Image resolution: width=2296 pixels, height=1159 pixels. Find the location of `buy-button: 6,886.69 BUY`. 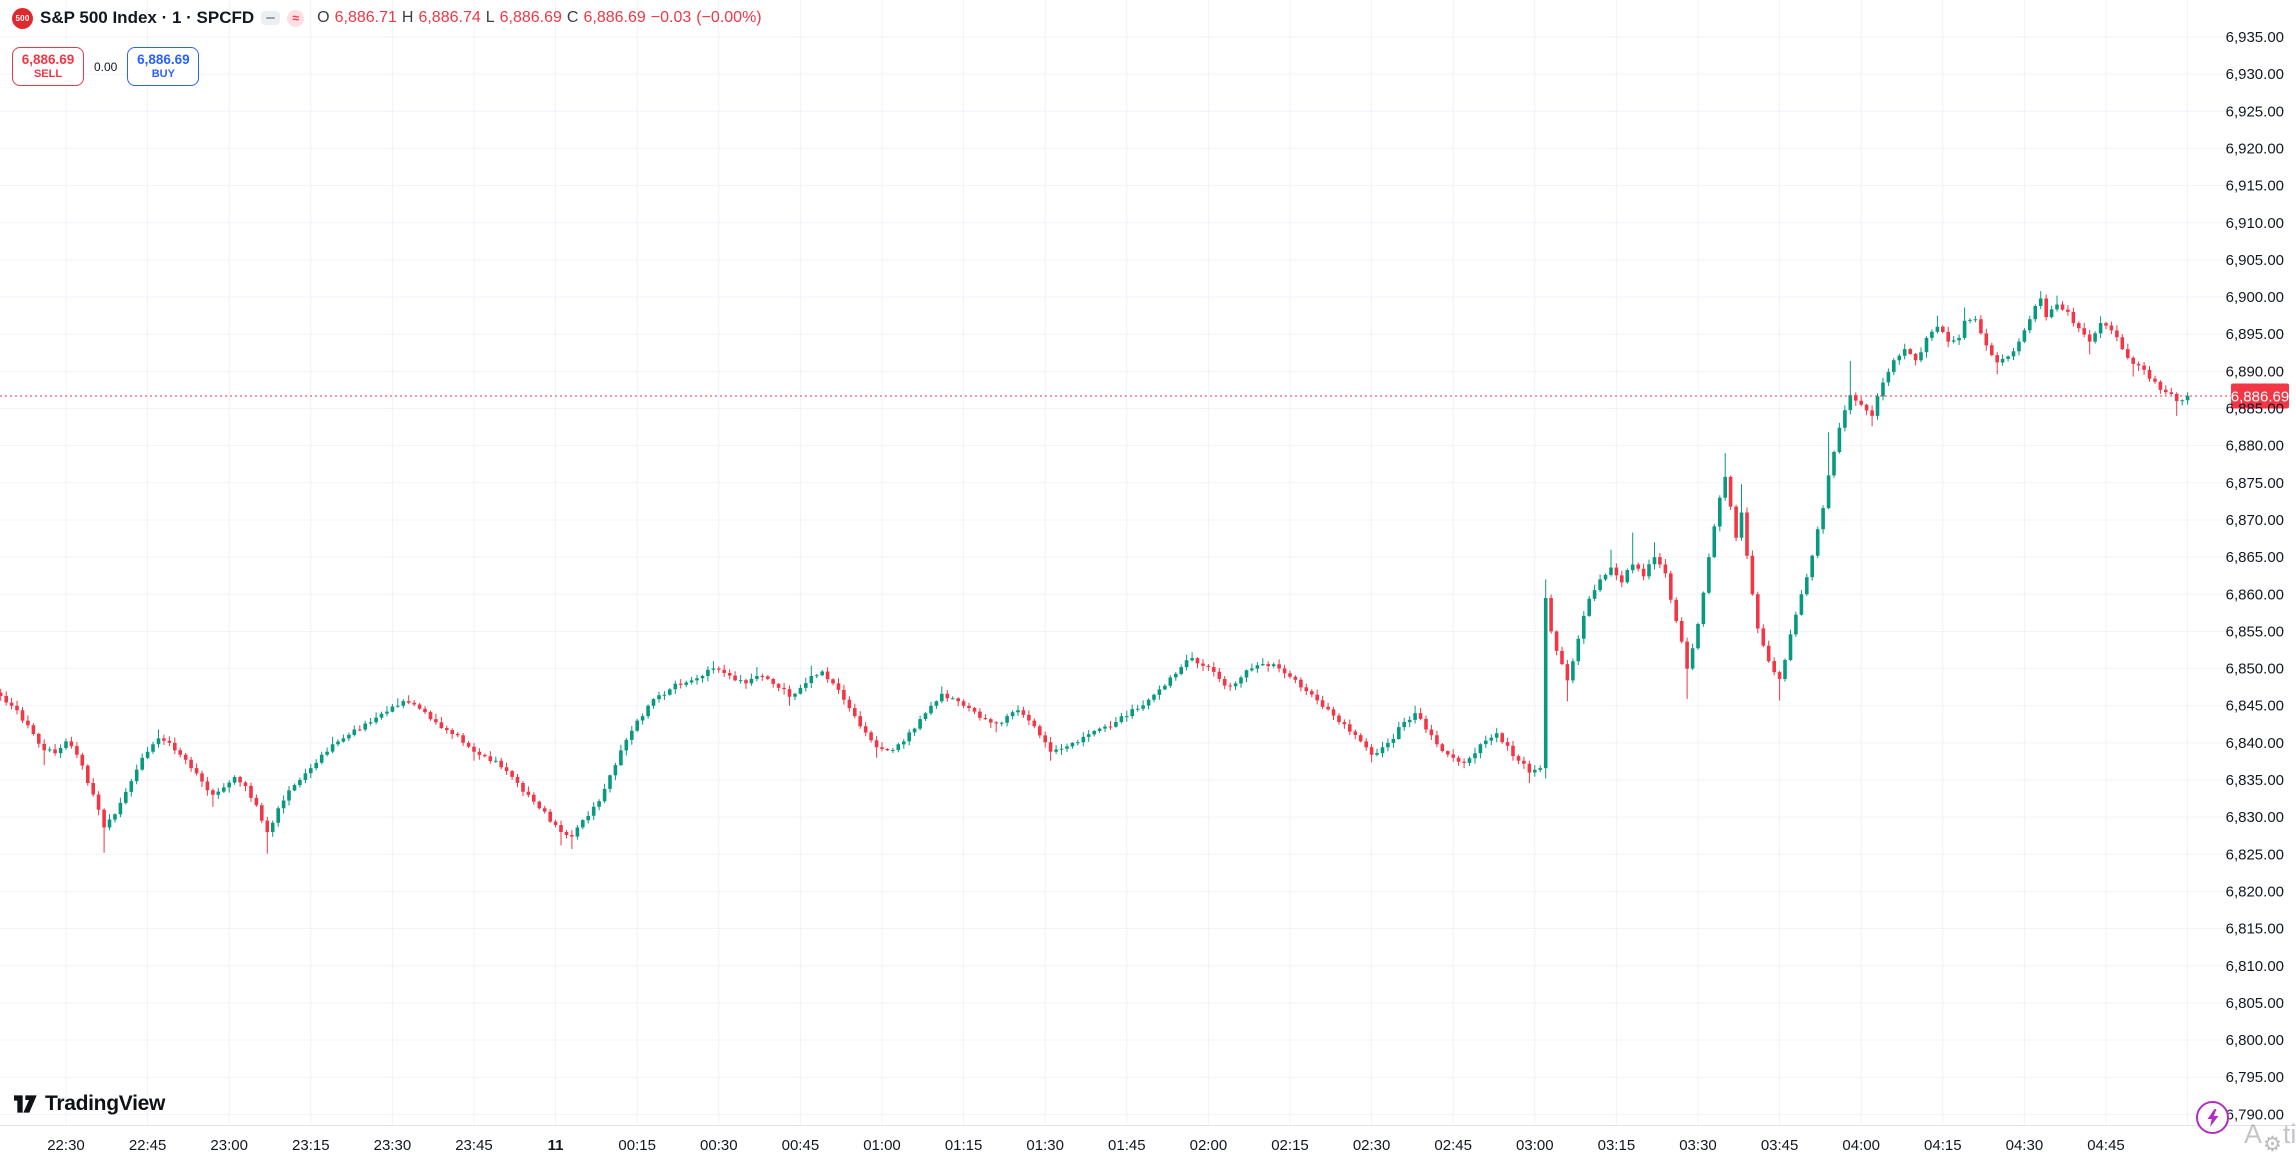

buy-button: 6,886.69 BUY is located at coordinates (163, 66).